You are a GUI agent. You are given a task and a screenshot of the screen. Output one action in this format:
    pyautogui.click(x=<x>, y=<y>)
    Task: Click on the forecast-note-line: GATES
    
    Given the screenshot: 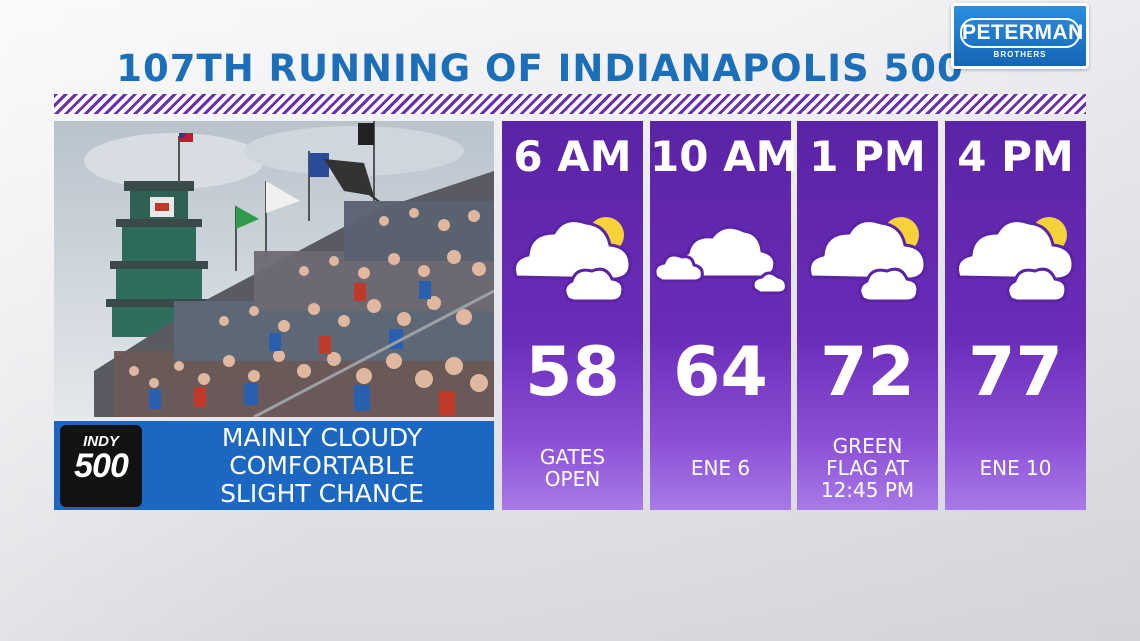 What is the action you would take?
    pyautogui.click(x=572, y=457)
    